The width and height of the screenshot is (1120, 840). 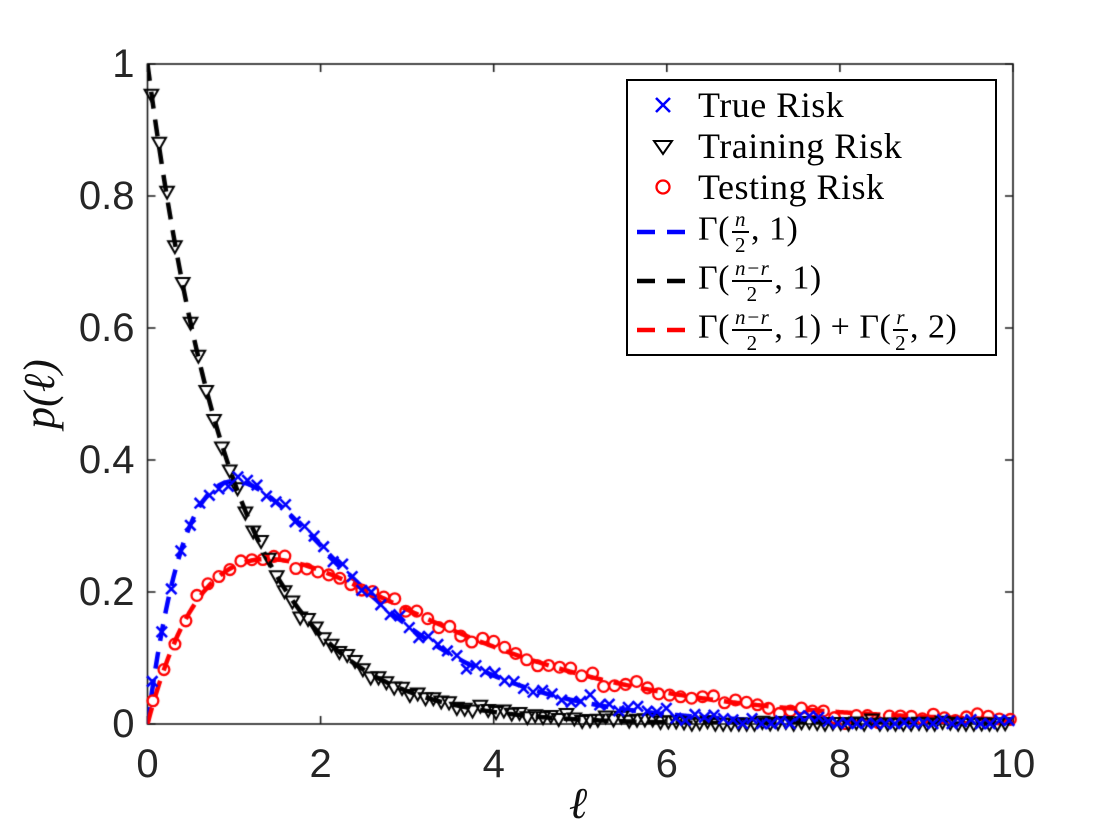 I want to click on legend-entry: Γ(n−r 2, 1) + Γ(r 2, 2), so click(x=811, y=329).